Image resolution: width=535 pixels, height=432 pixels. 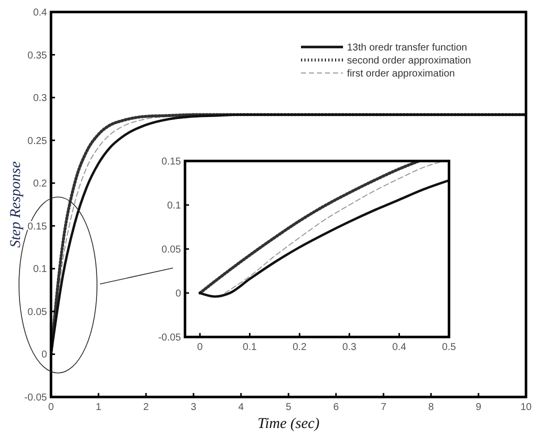 I want to click on x-tick-label: 8, so click(x=431, y=407).